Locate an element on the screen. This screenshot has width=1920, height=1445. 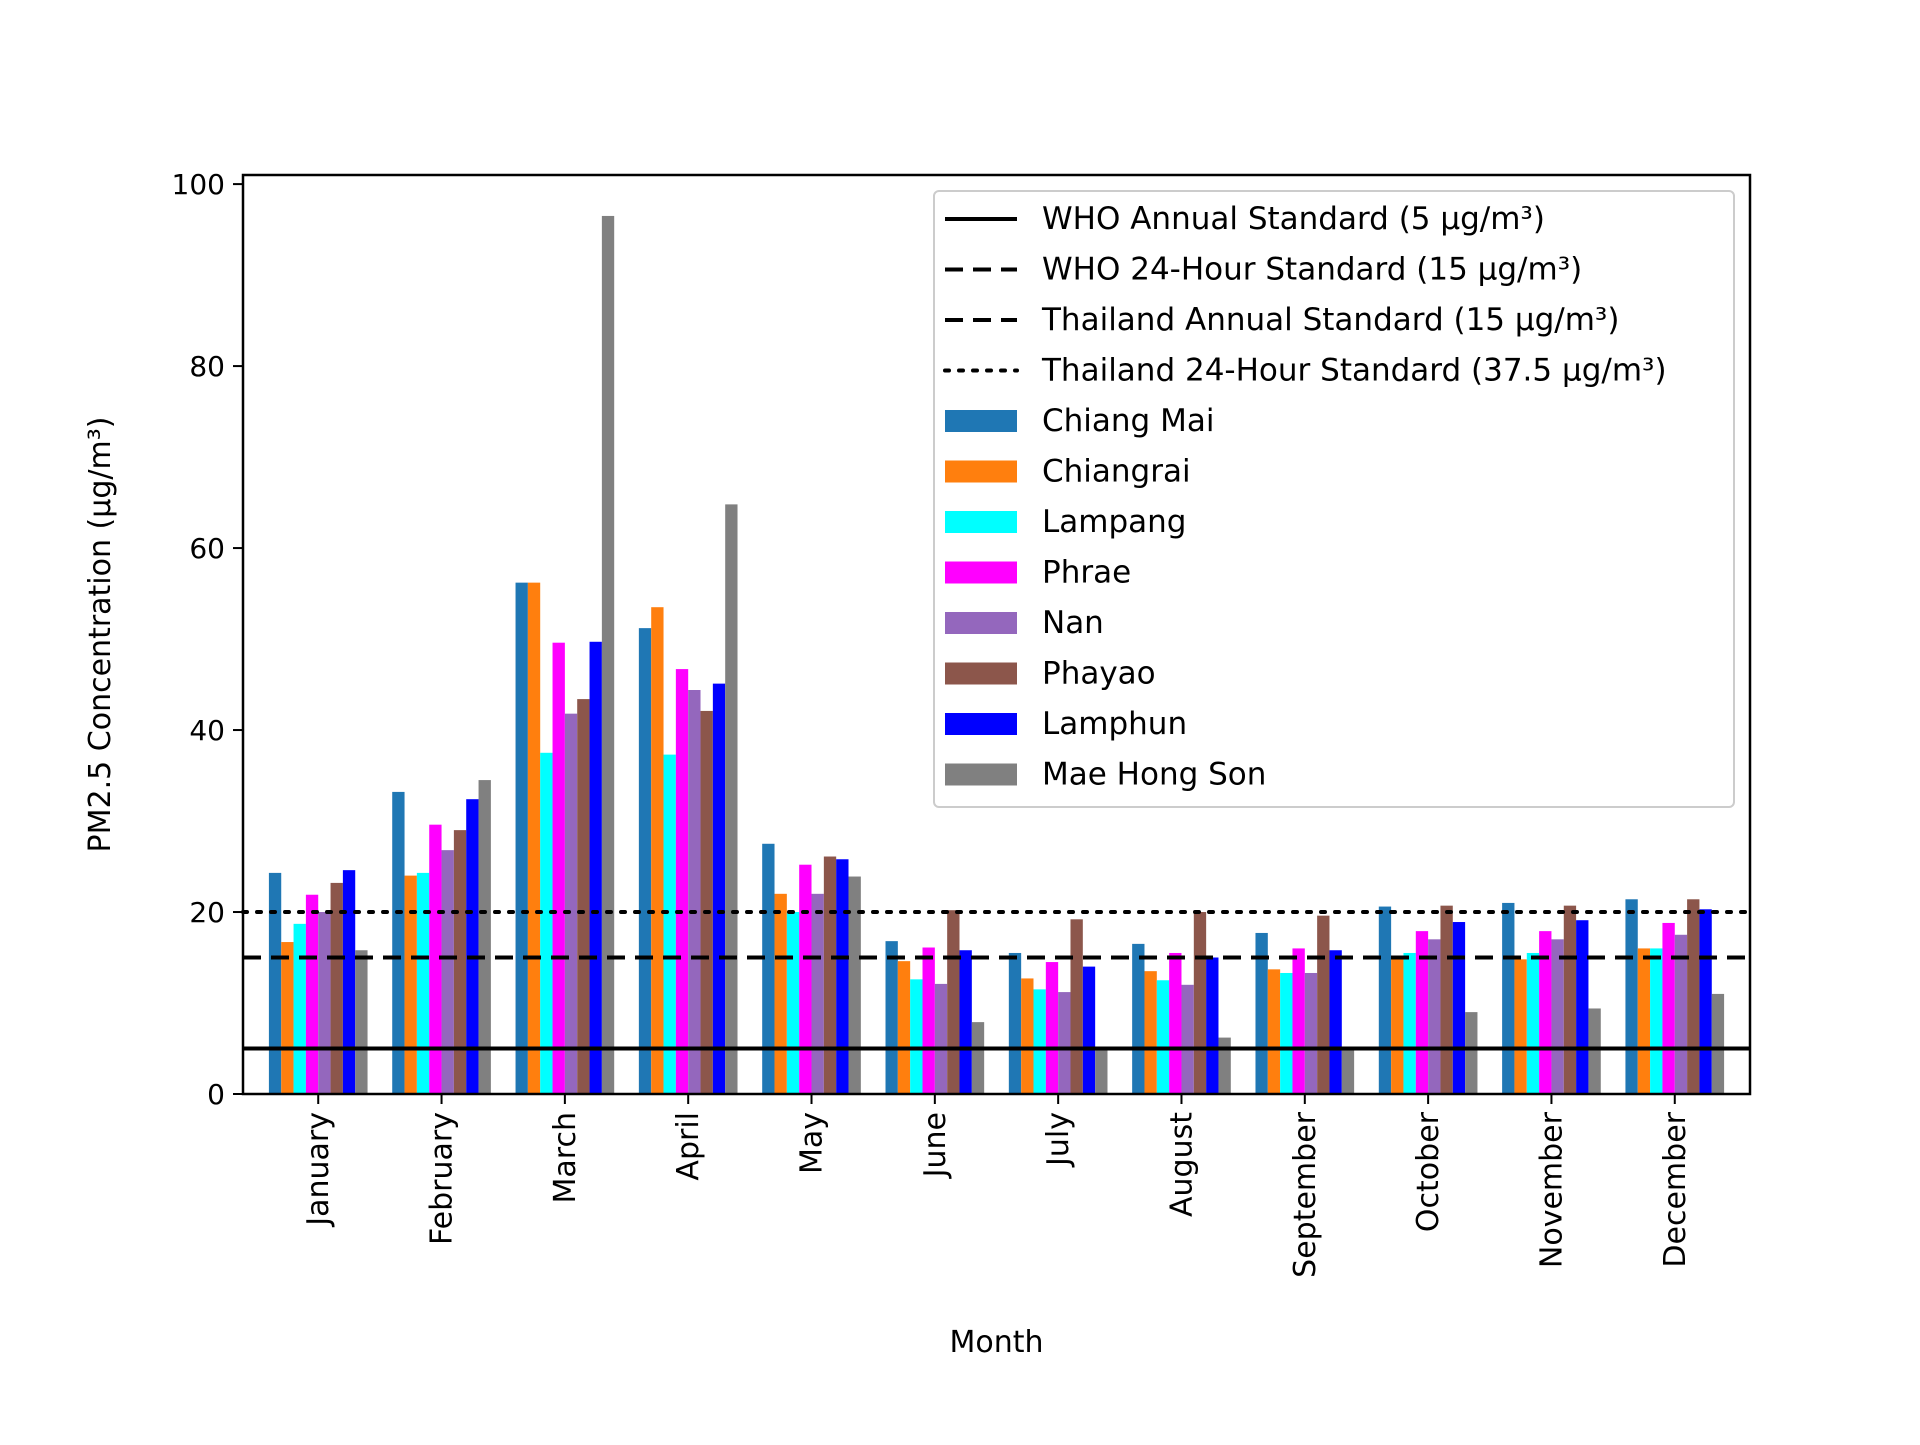
bar-chiang-mai-june is located at coordinates (891, 1017).